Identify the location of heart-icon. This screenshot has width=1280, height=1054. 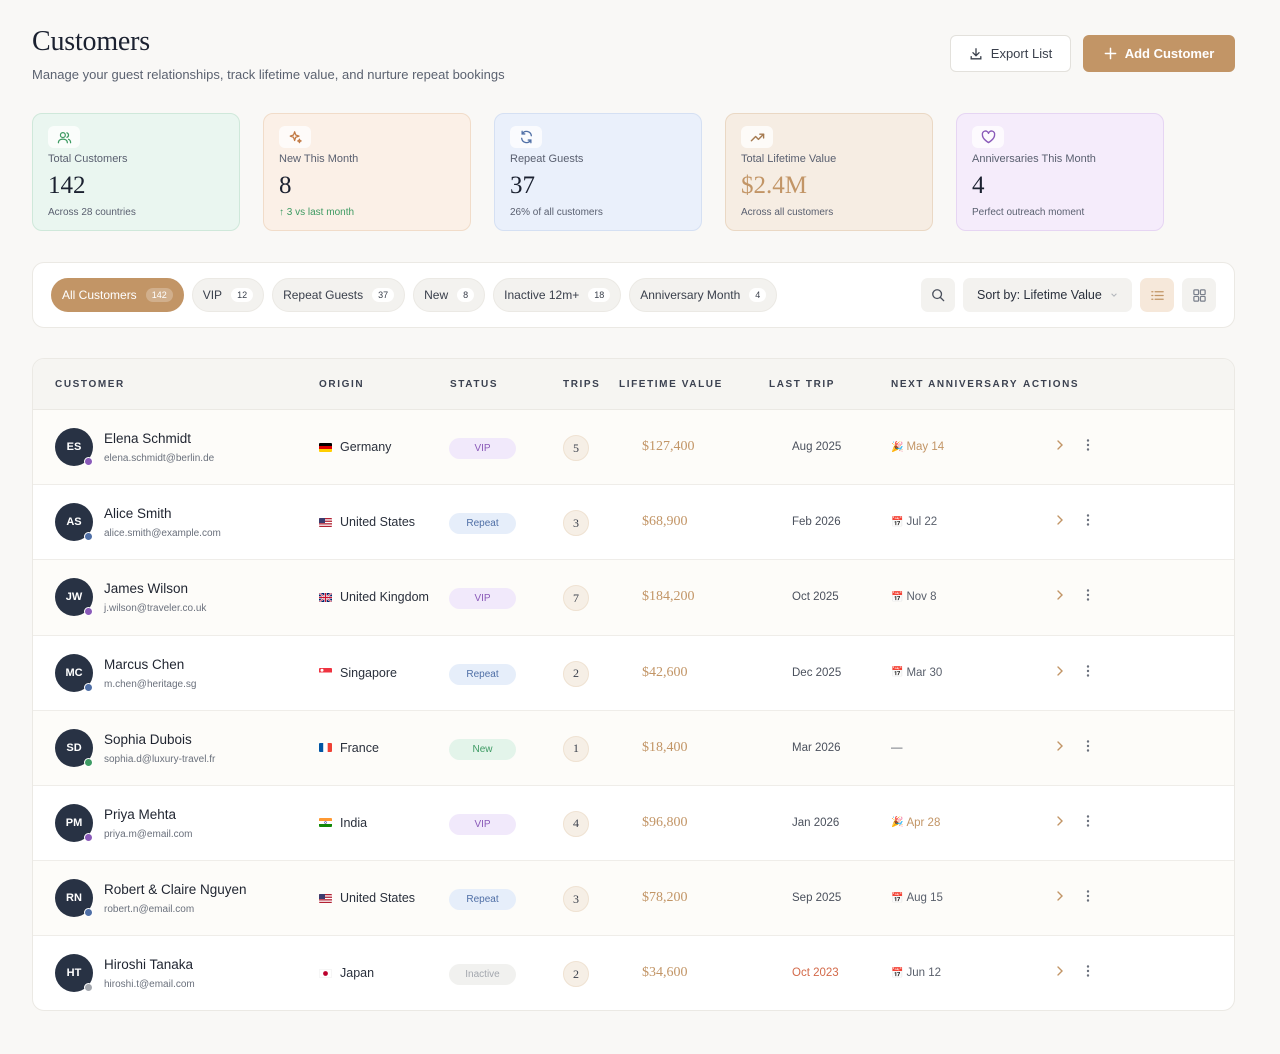
(988, 137).